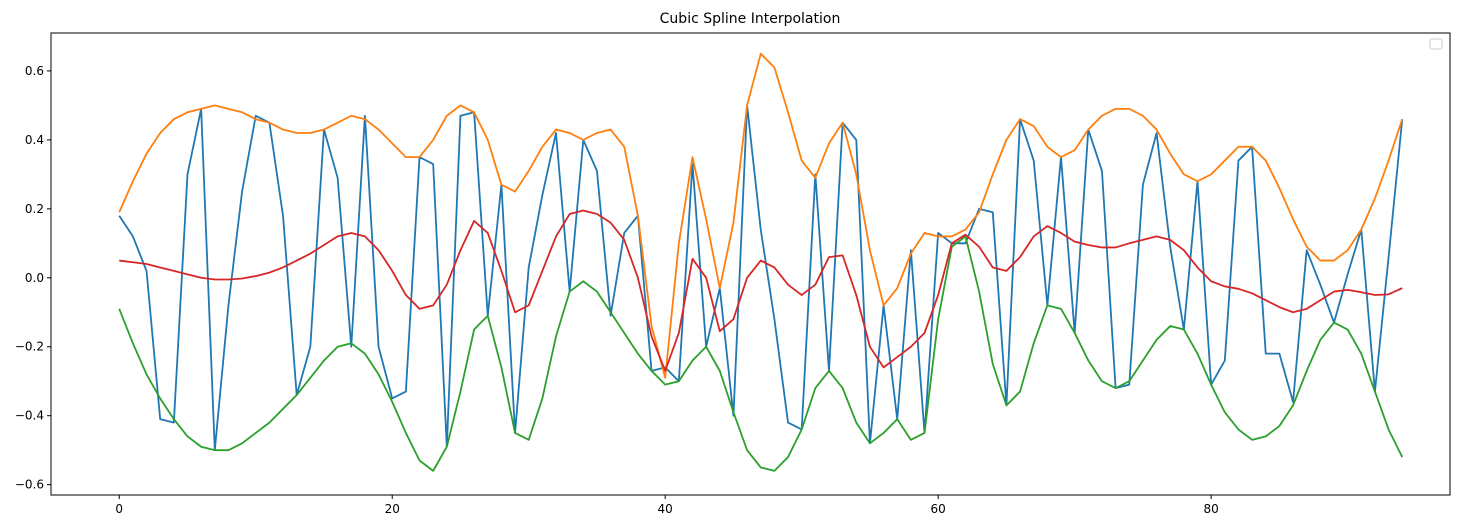 Image resolution: width=1458 pixels, height=528 pixels. I want to click on x-axis-ticks: 0 20 40 60 80, so click(667, 505).